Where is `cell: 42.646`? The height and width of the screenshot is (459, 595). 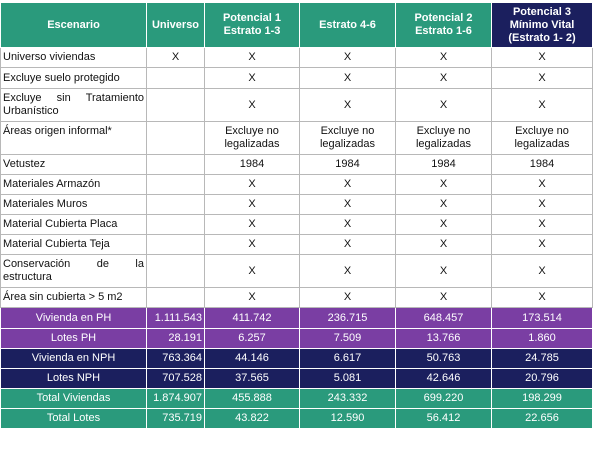
cell: 42.646 is located at coordinates (443, 378).